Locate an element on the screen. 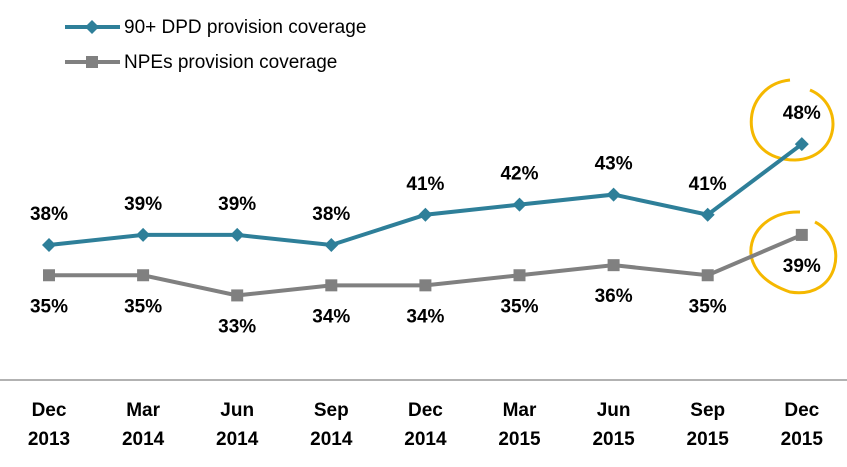 The image size is (847, 467). data-label: 43% is located at coordinates (614, 164).